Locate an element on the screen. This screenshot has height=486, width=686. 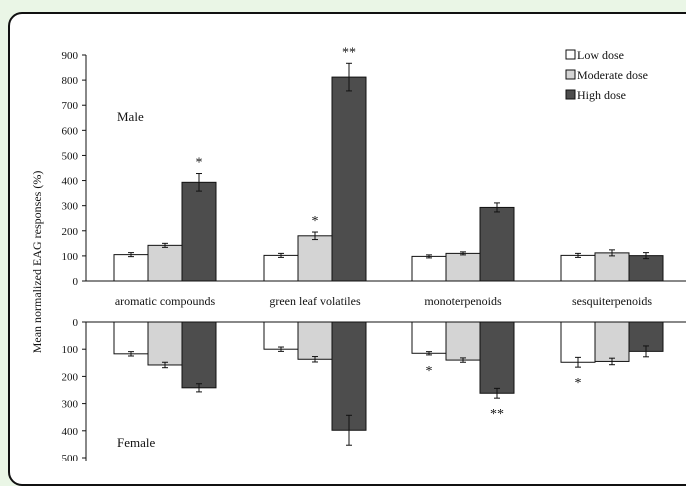
male-y-tick-label: 200 is located at coordinates (70, 232).